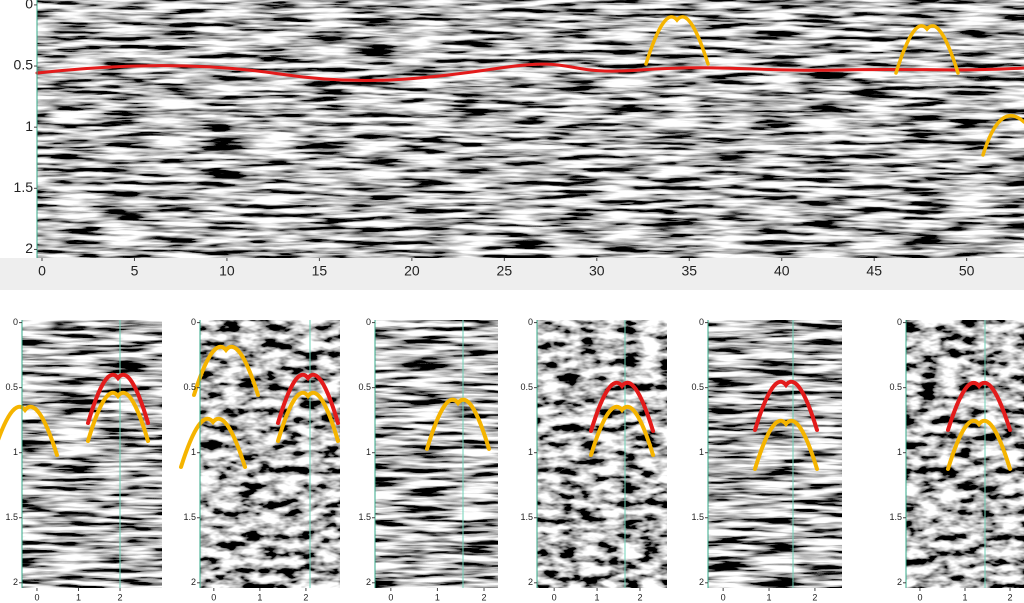  I want to click on x-tick-label: 50, so click(967, 271).